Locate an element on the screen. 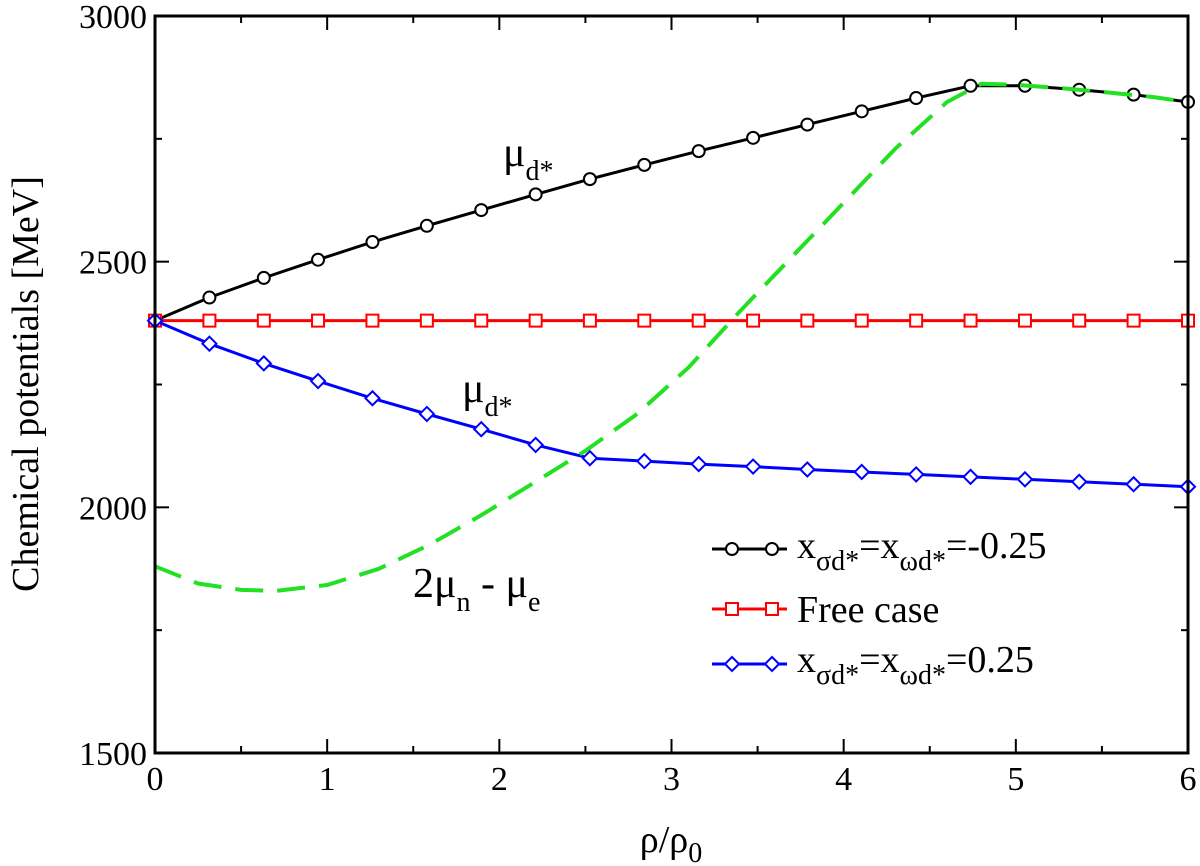 Image resolution: width=1200 pixels, height=866 pixels. annotation-mu-dstar-upper: μd* is located at coordinates (528, 158).